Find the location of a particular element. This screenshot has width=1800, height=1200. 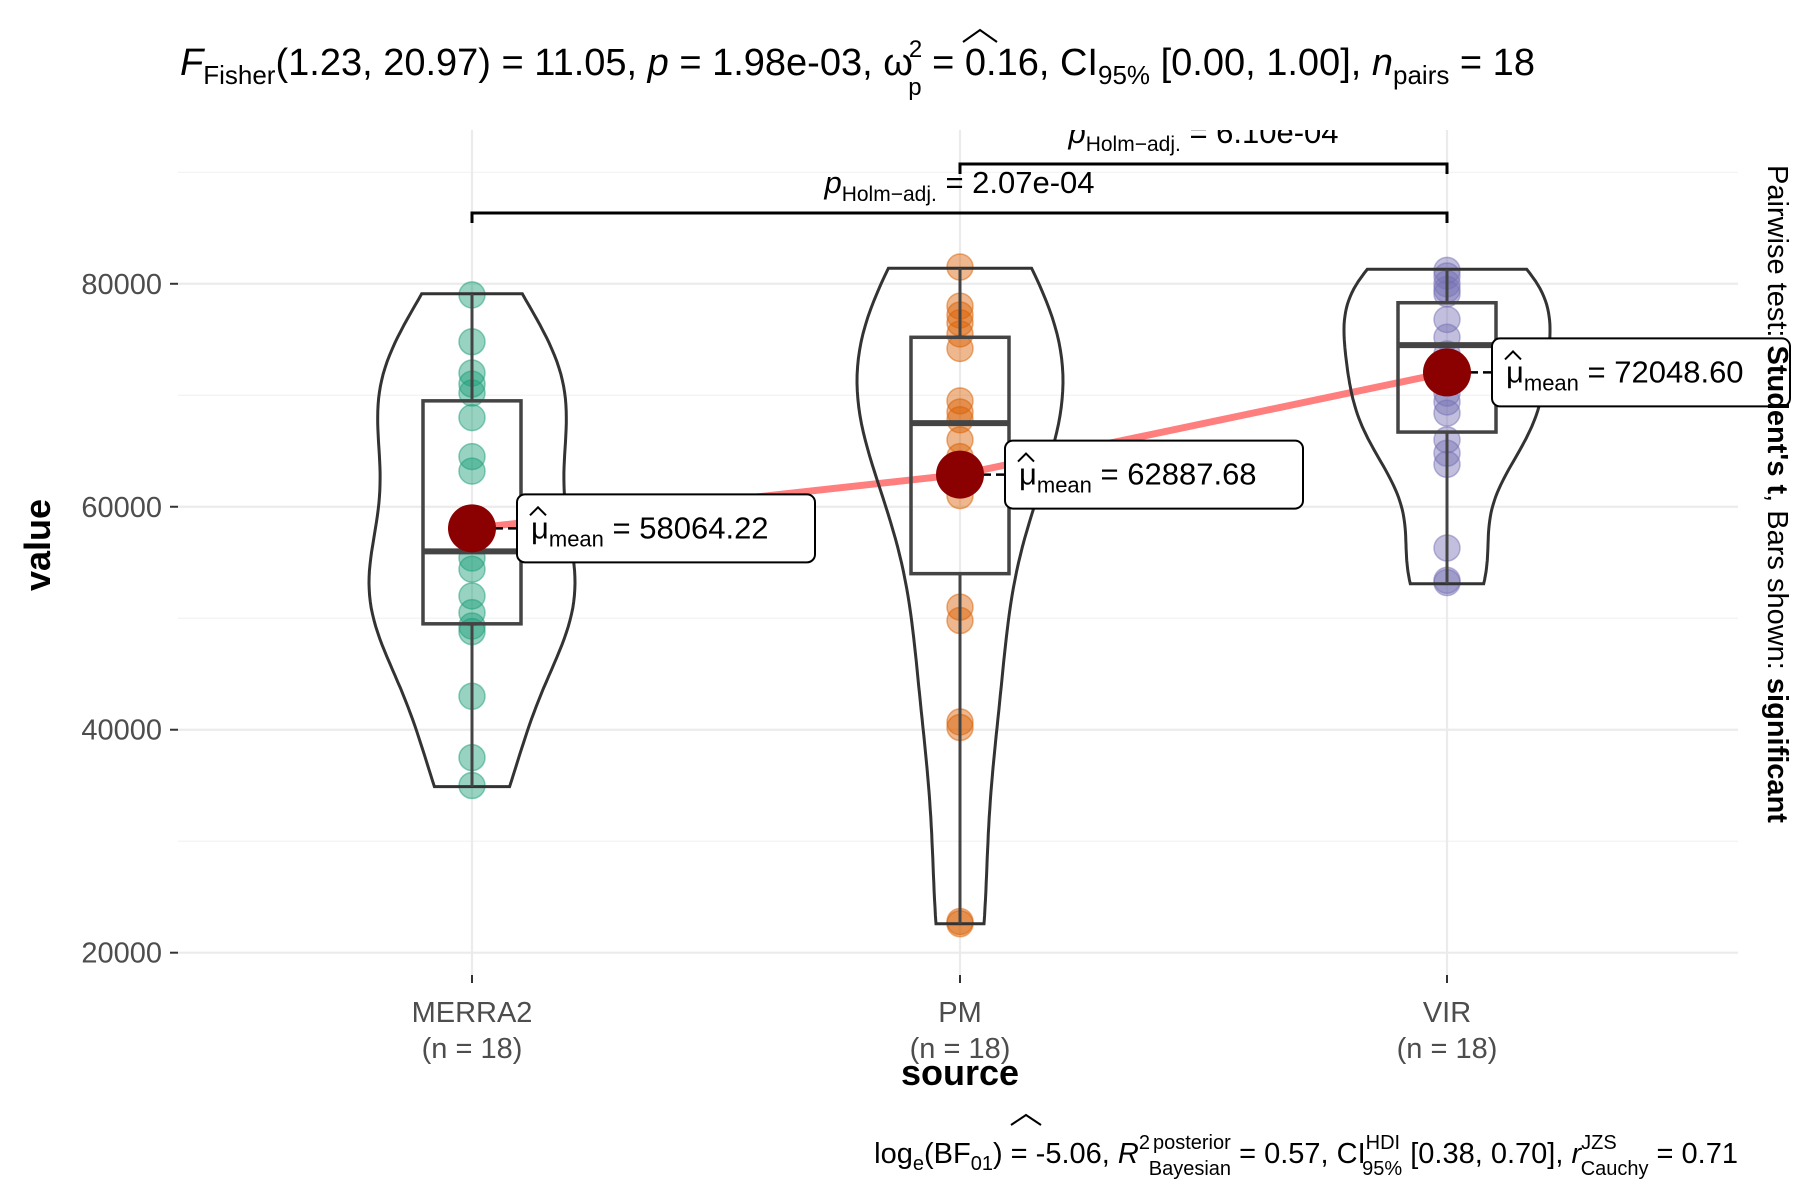

caption-r-sub: Cauchy is located at coordinates (1615, 1169).